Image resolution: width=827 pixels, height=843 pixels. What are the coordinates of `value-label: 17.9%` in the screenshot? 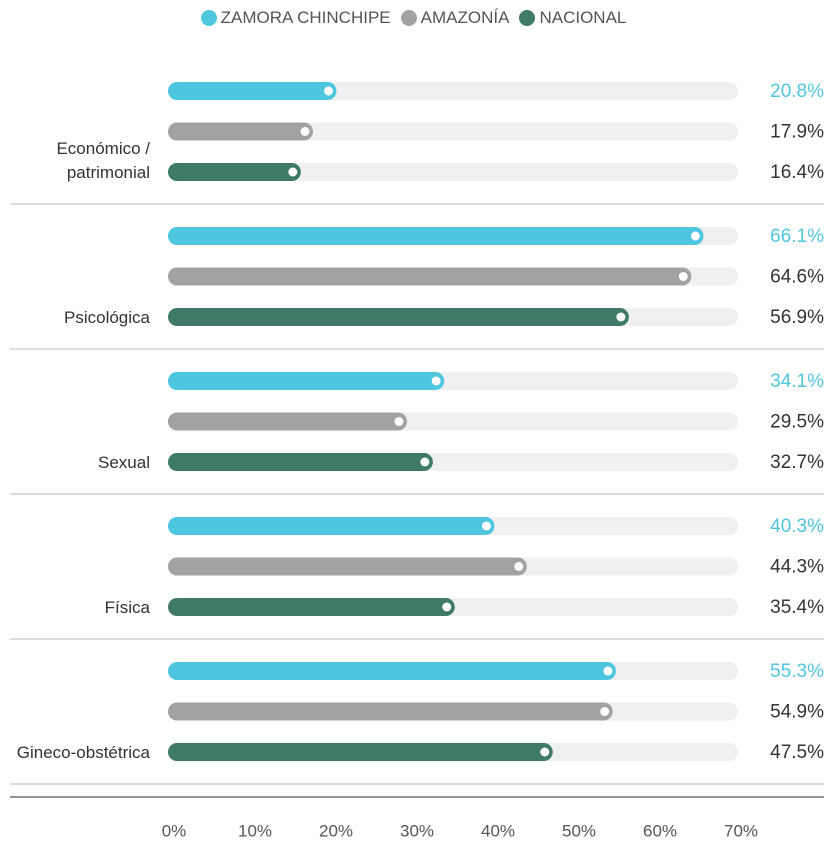 It's located at (797, 132).